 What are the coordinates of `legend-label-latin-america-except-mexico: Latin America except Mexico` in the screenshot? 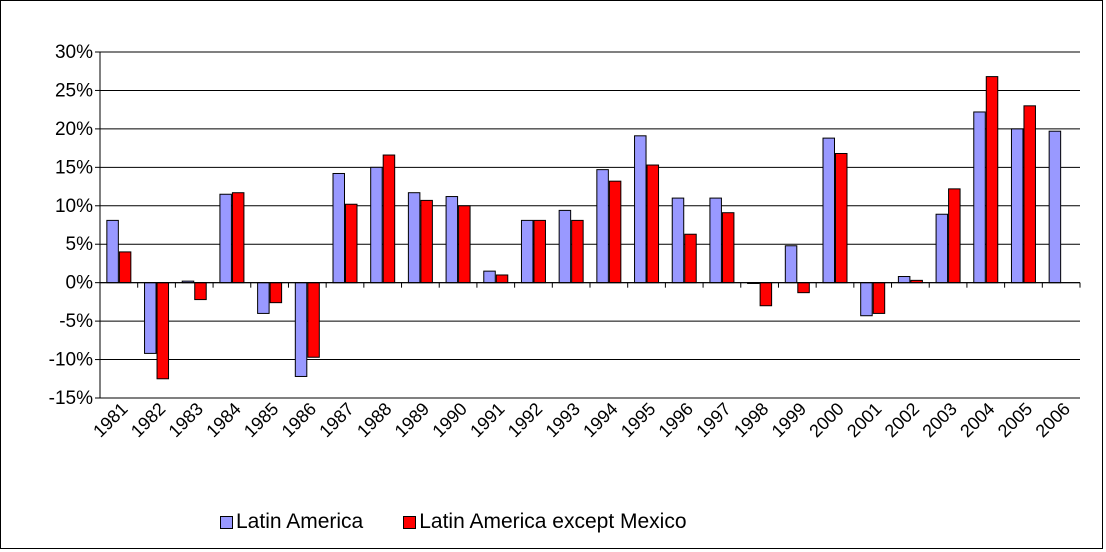 It's located at (553, 521).